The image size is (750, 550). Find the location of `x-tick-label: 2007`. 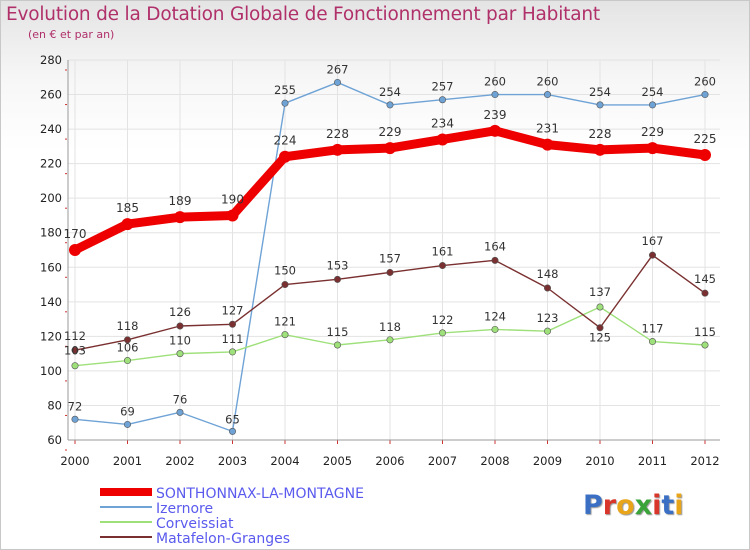

x-tick-label: 2007 is located at coordinates (442, 461).